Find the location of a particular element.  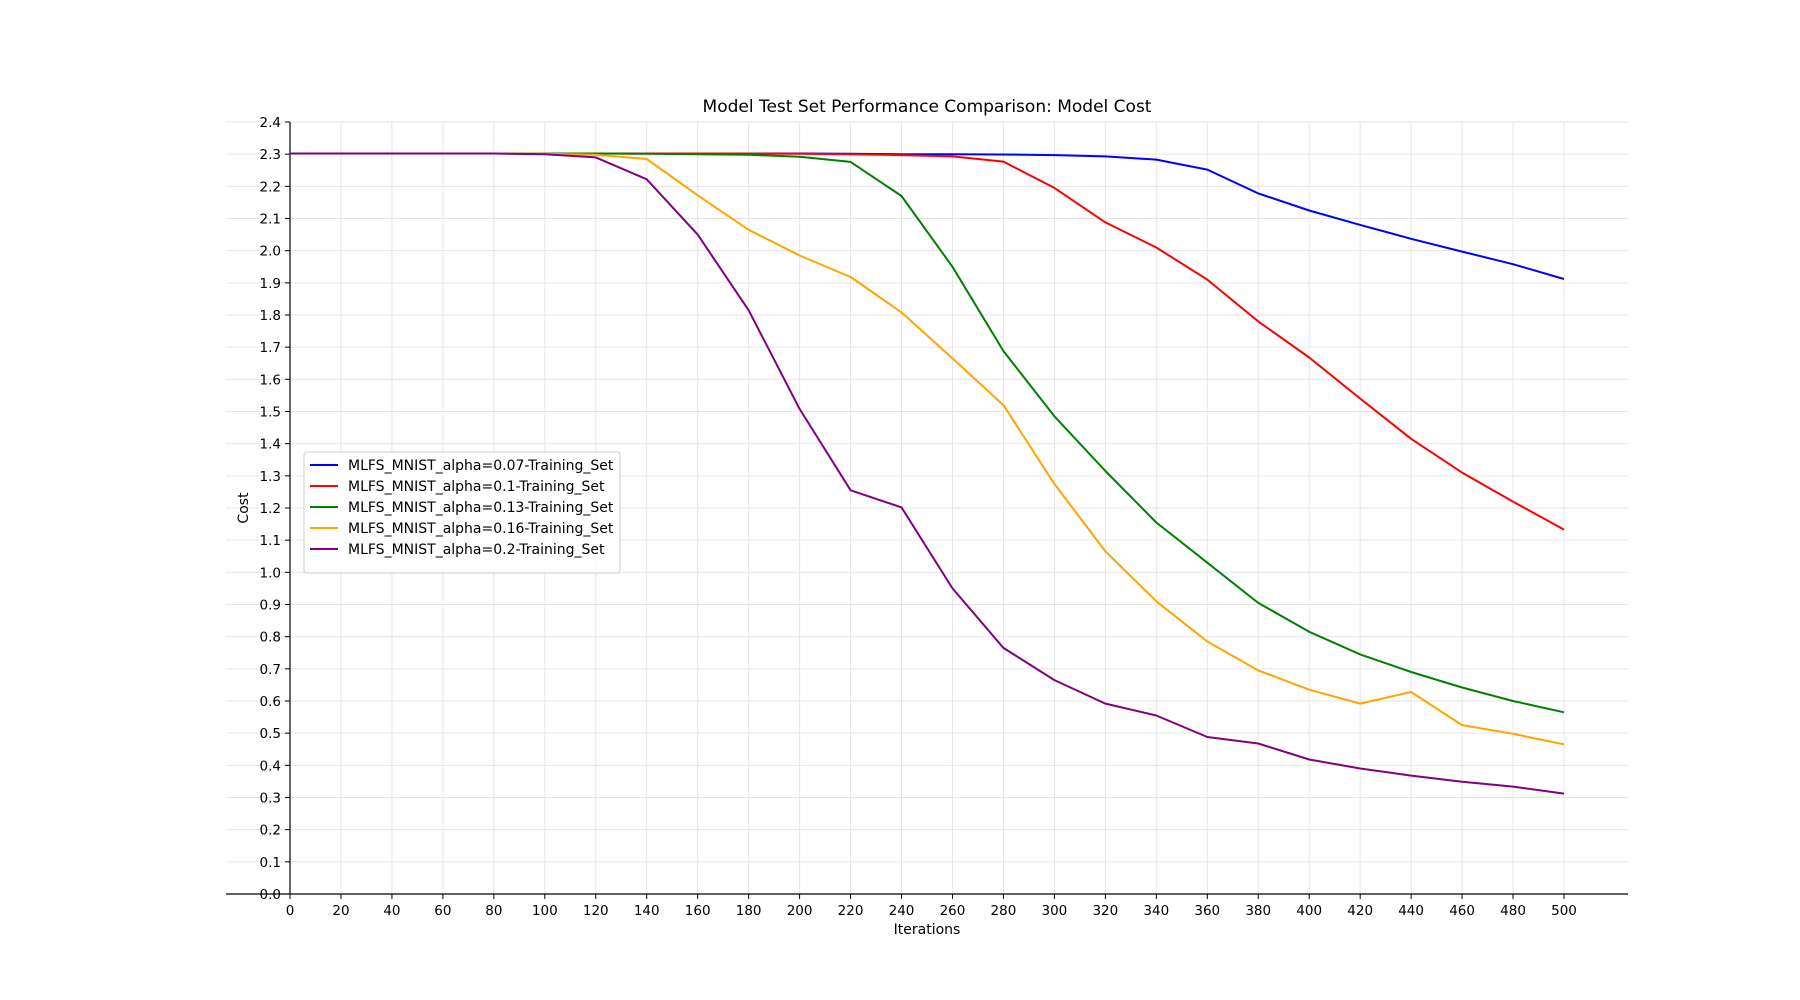

y-tick-label: 1.6 is located at coordinates (270, 380).